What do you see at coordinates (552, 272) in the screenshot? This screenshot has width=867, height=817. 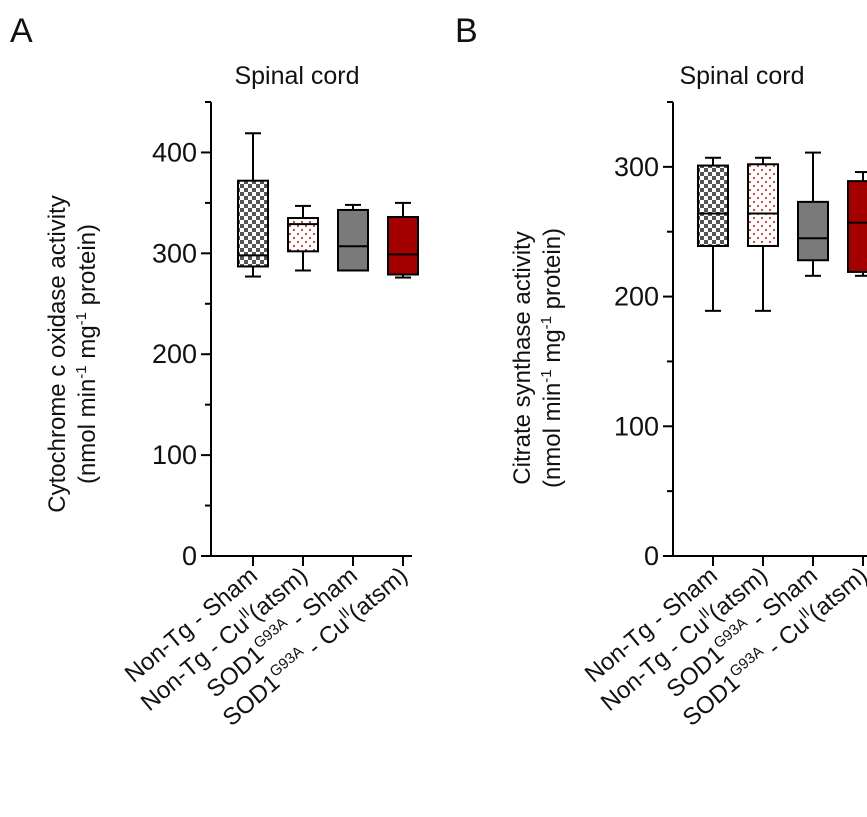 I see `ylabel-b-post: protein)` at bounding box center [552, 272].